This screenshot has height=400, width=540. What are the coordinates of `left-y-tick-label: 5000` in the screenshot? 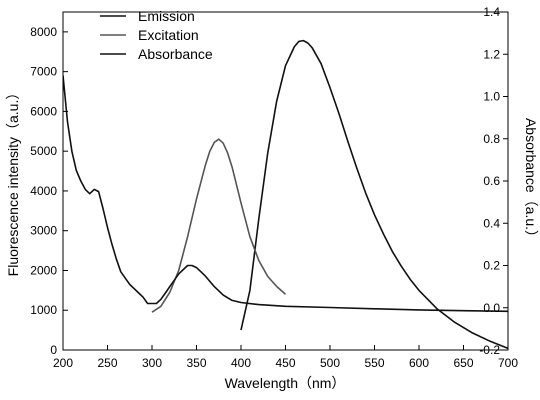 It's located at (43, 151).